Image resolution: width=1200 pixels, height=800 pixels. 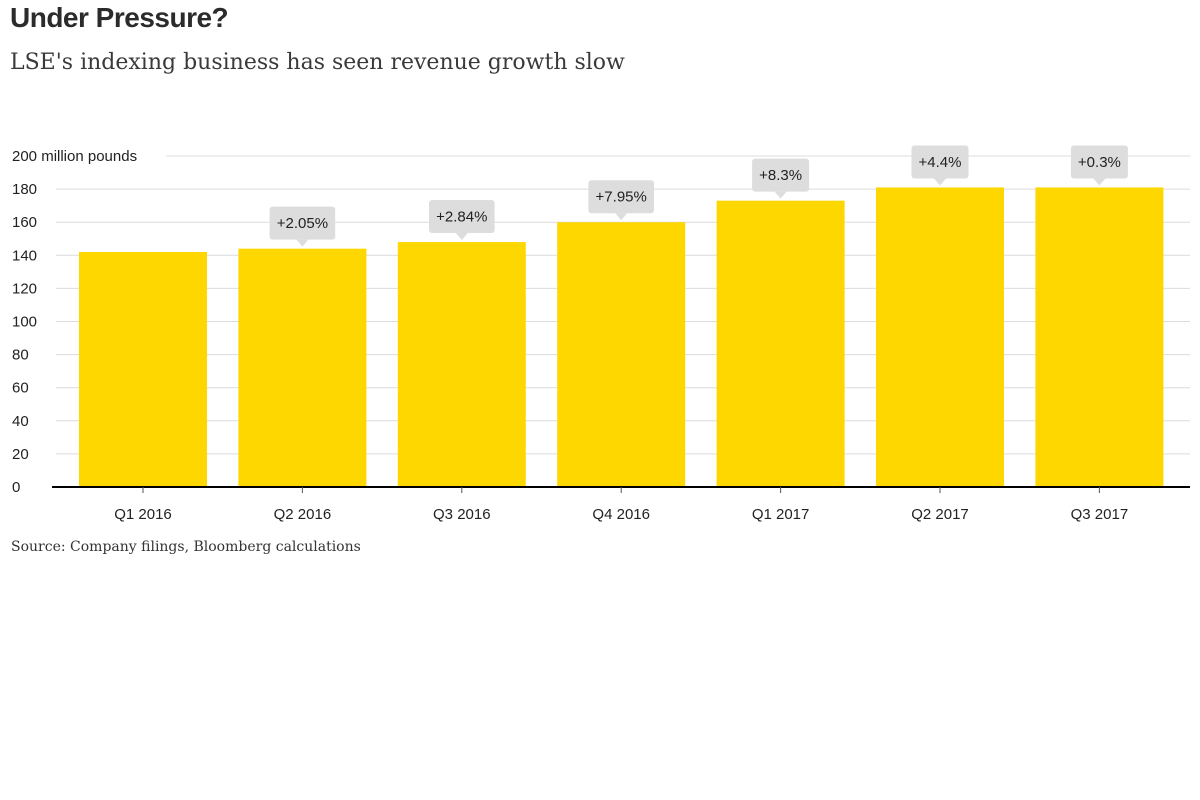 I want to click on x-tick-label: Q1 2016, so click(x=143, y=514).